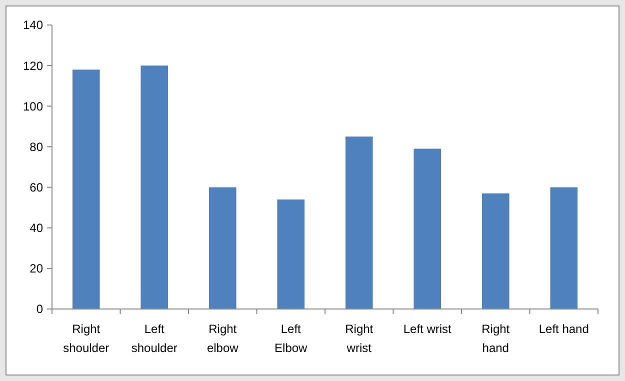 This screenshot has height=381, width=625. I want to click on x-tick-label: Right shoulder, so click(86, 338).